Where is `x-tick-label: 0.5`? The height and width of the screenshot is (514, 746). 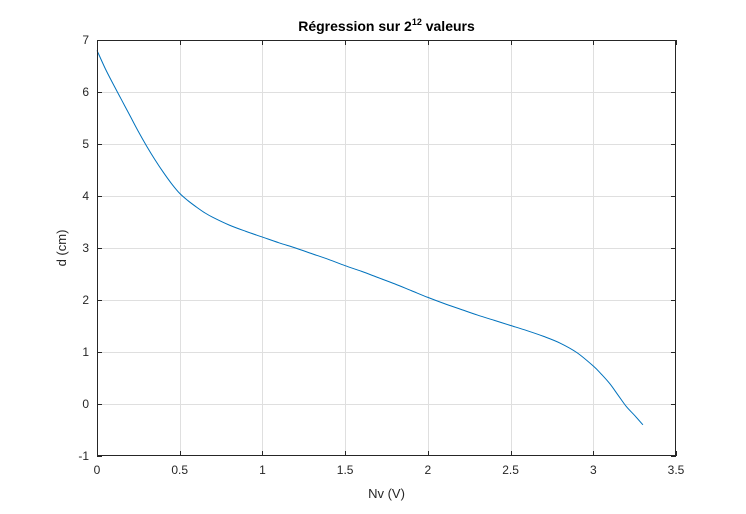
x-tick-label: 0.5 is located at coordinates (179, 470).